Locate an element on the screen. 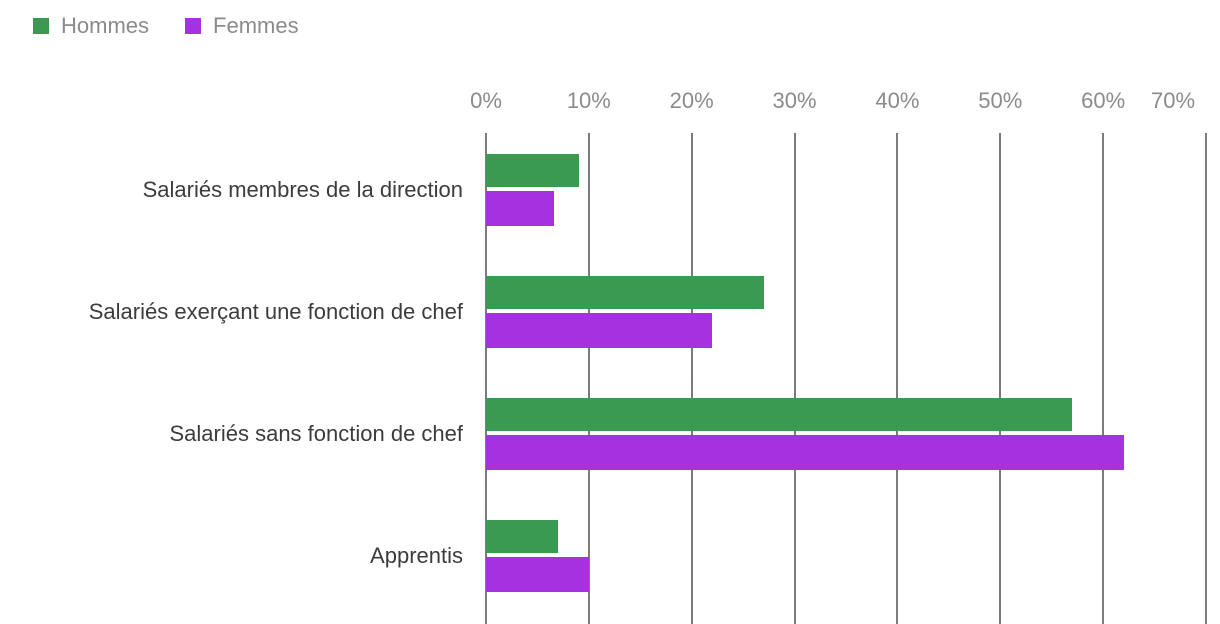 The width and height of the screenshot is (1220, 624). category-label: Apprentis is located at coordinates (416, 555).